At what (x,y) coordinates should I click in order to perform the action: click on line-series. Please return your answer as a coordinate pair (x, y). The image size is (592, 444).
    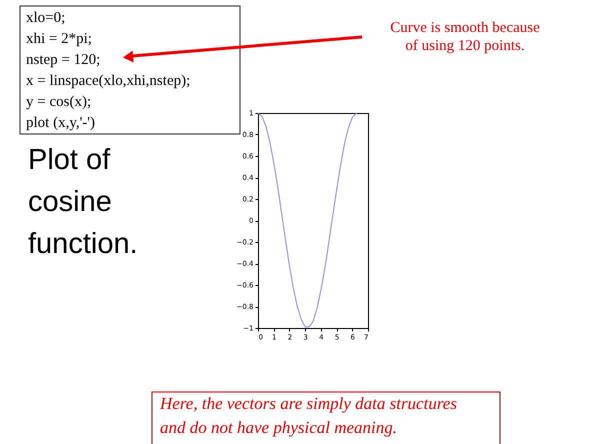
    Looking at the image, I should click on (308, 220).